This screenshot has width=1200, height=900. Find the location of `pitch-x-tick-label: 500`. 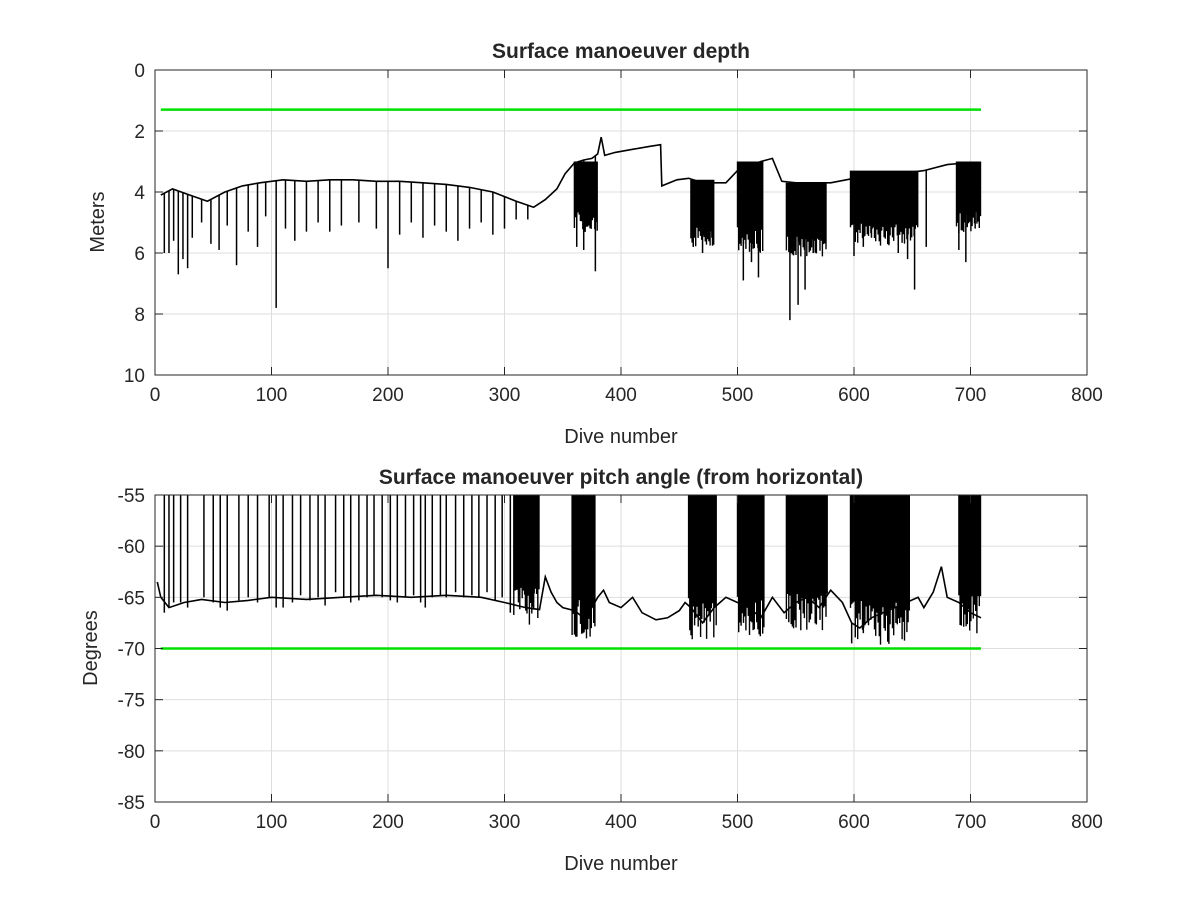

pitch-x-tick-label: 500 is located at coordinates (738, 822).